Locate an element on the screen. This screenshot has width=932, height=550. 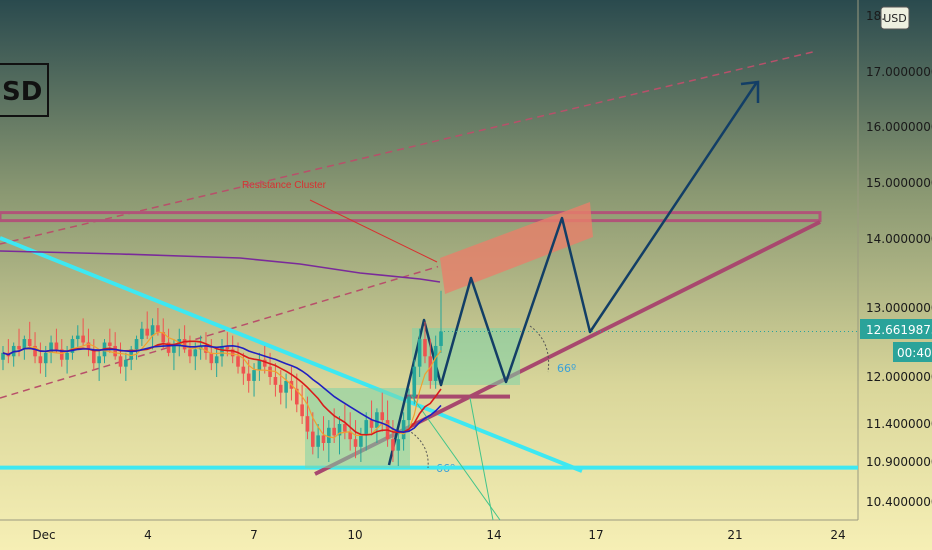
y-tick-label: 10.9000000 is located at coordinates (899, 462).